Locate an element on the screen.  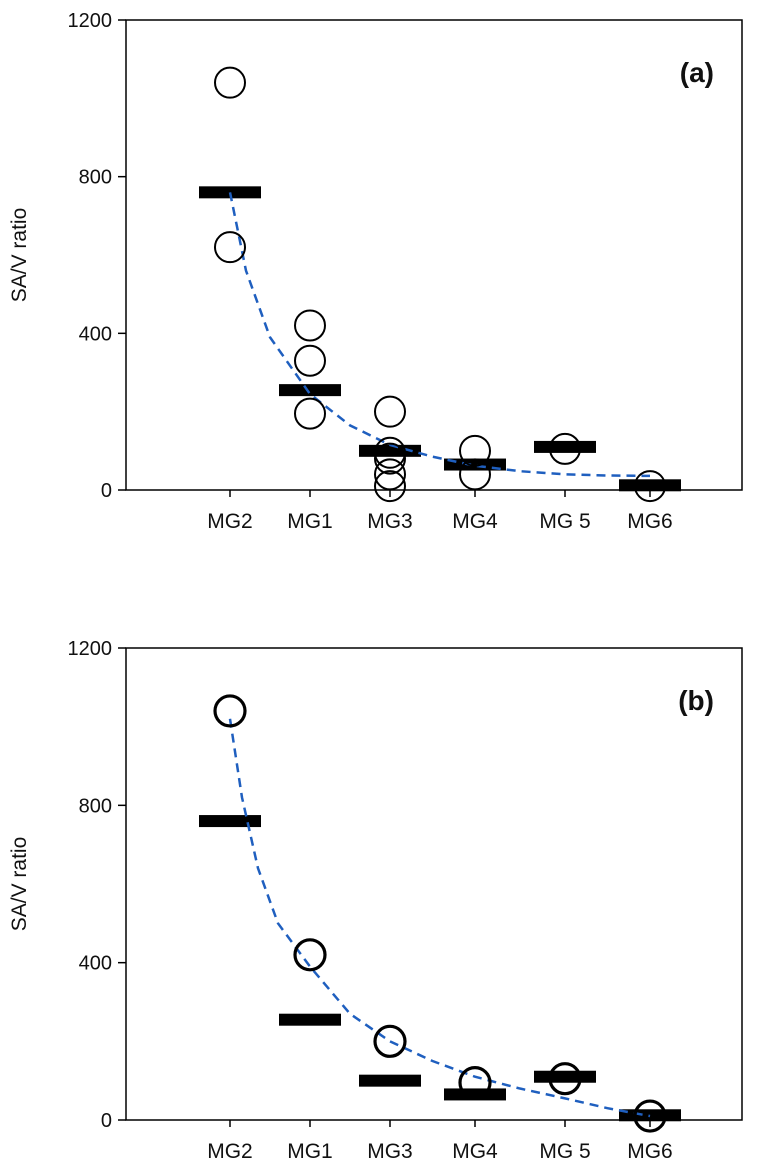
fit-curve is located at coordinates (439, 335).